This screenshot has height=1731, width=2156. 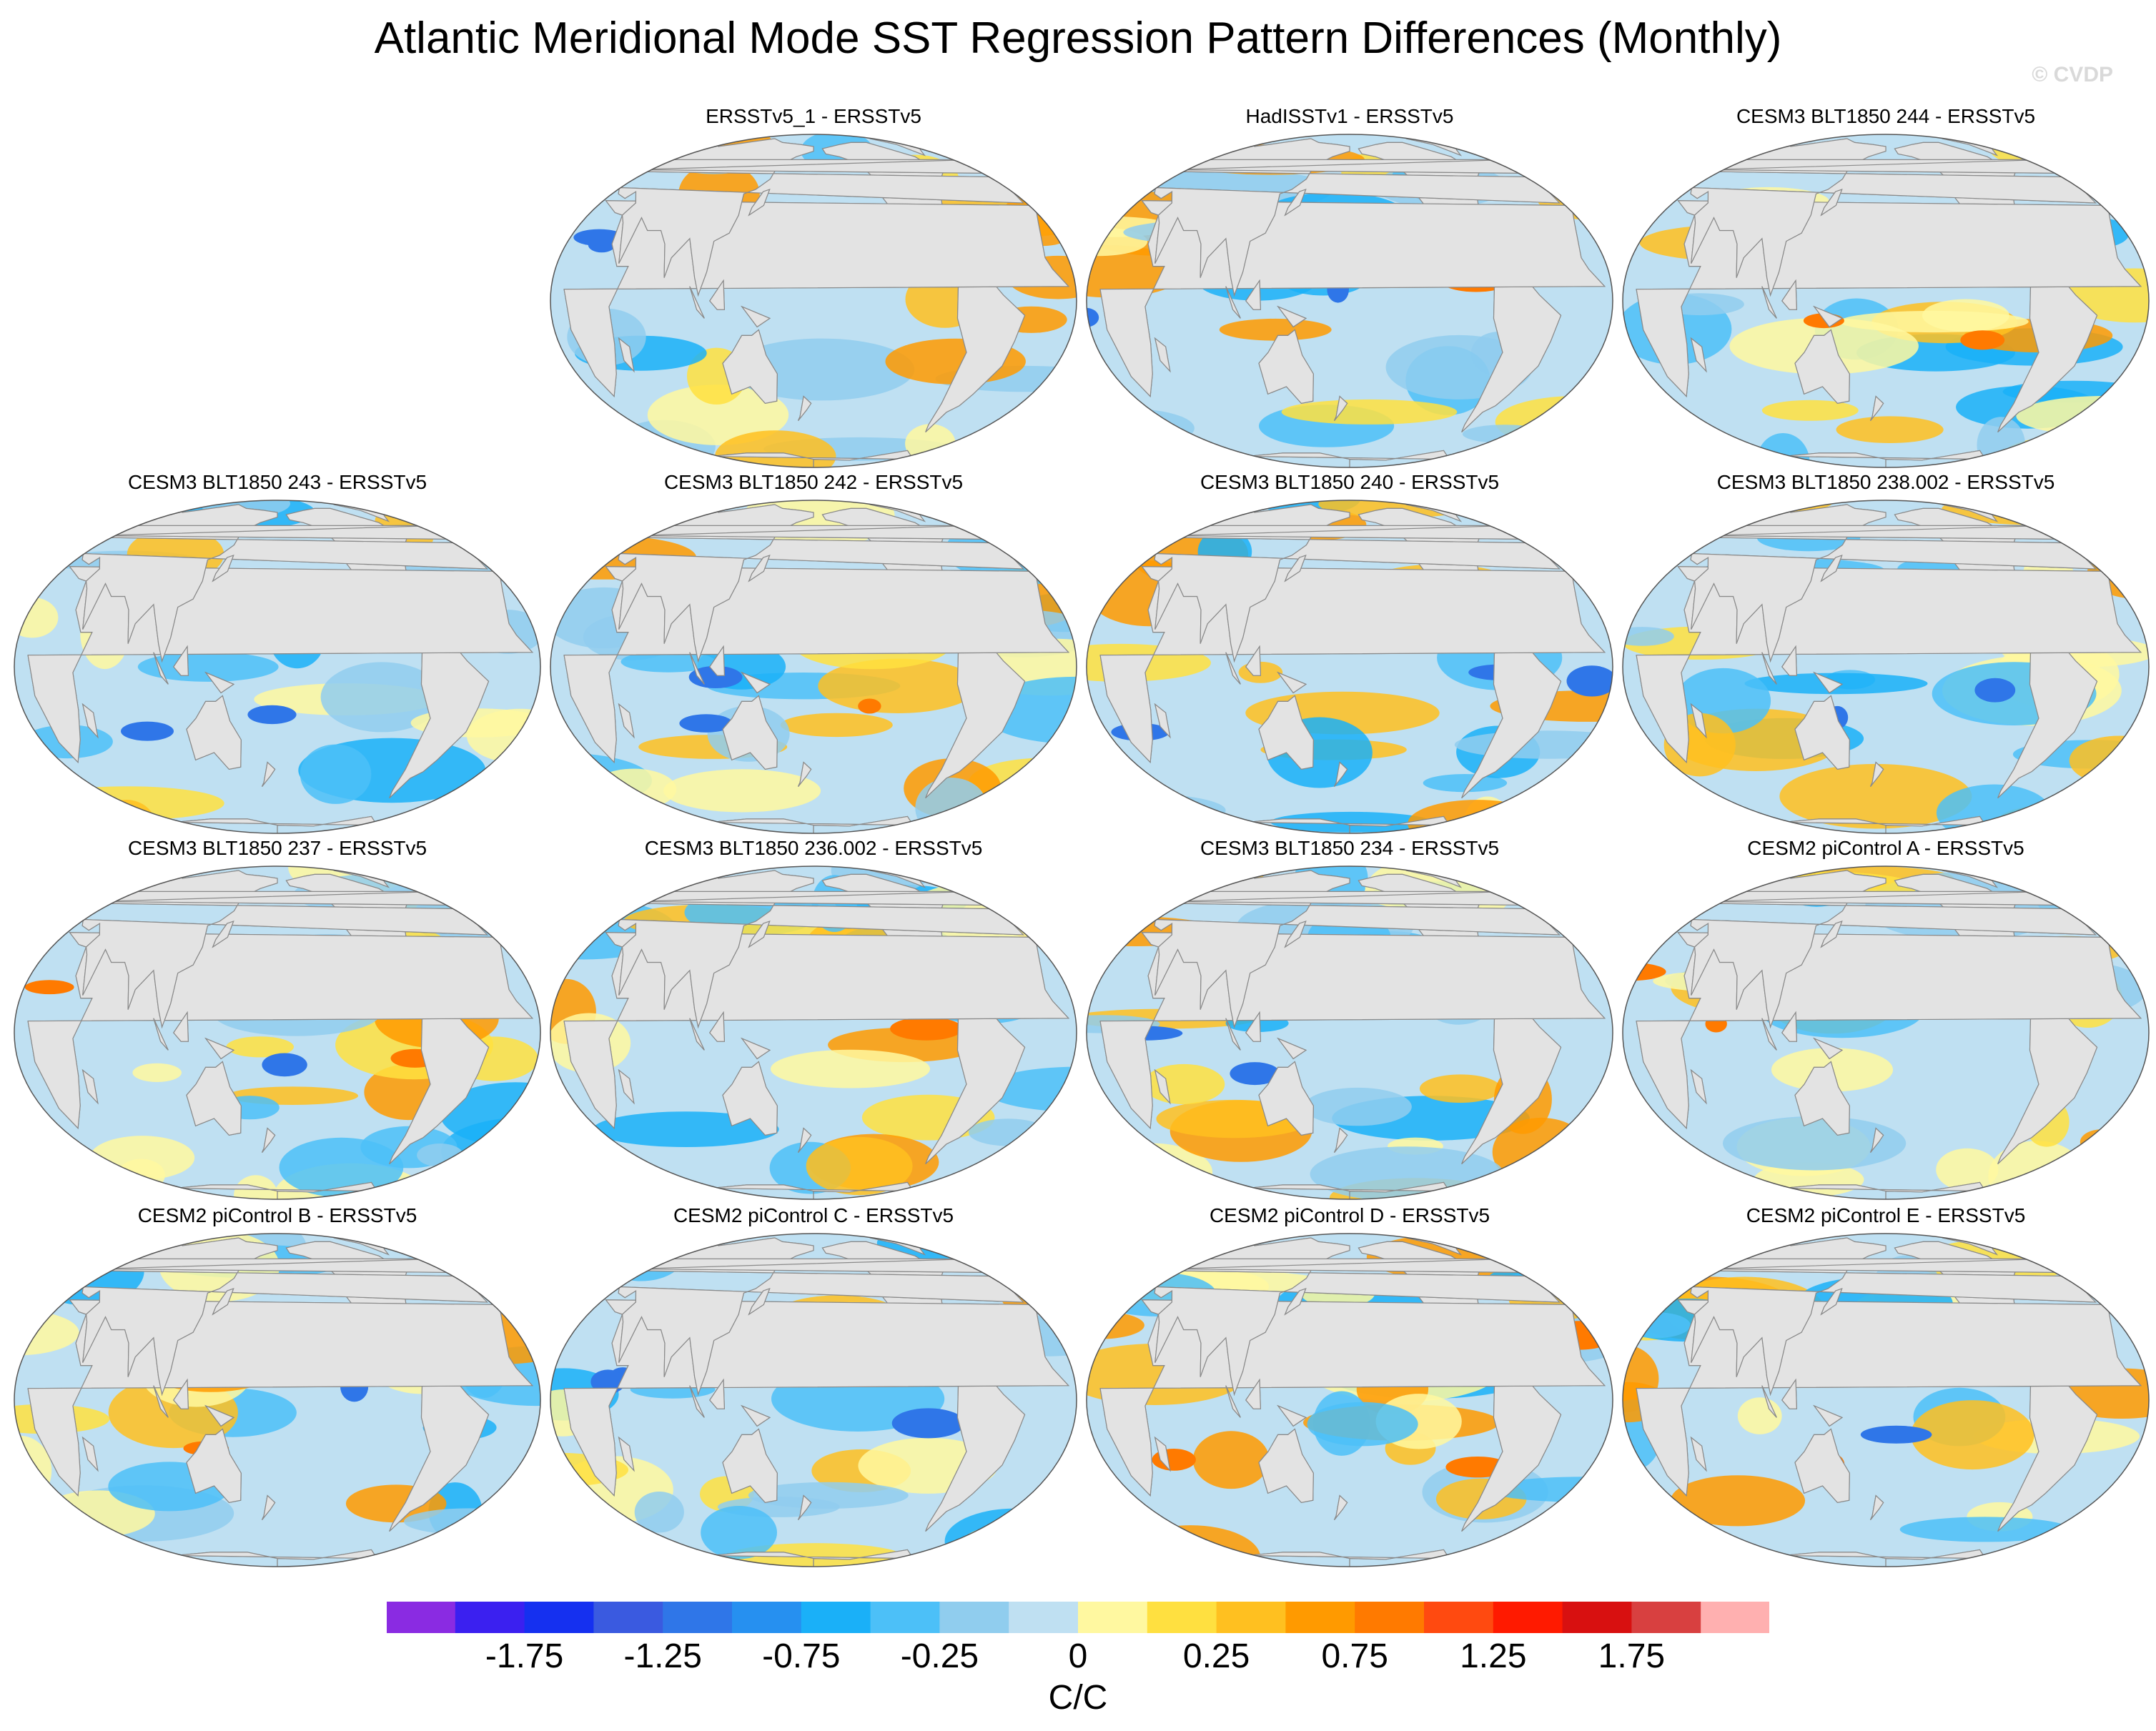 What do you see at coordinates (1493, 1656) in the screenshot?
I see `colorbar-tick-label: 1.25` at bounding box center [1493, 1656].